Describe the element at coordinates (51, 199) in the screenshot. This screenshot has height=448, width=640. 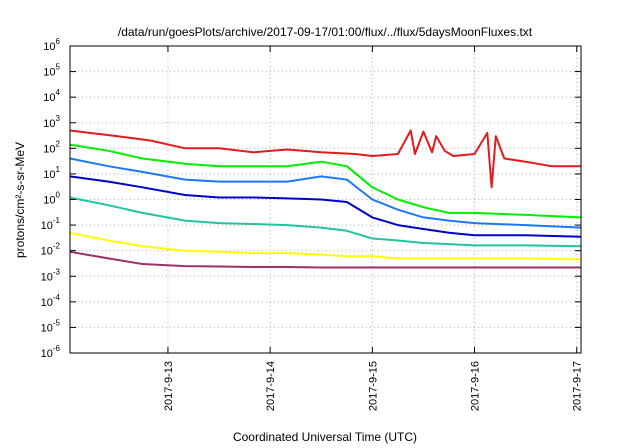
I see `y-tick-label: 10⁰` at that location.